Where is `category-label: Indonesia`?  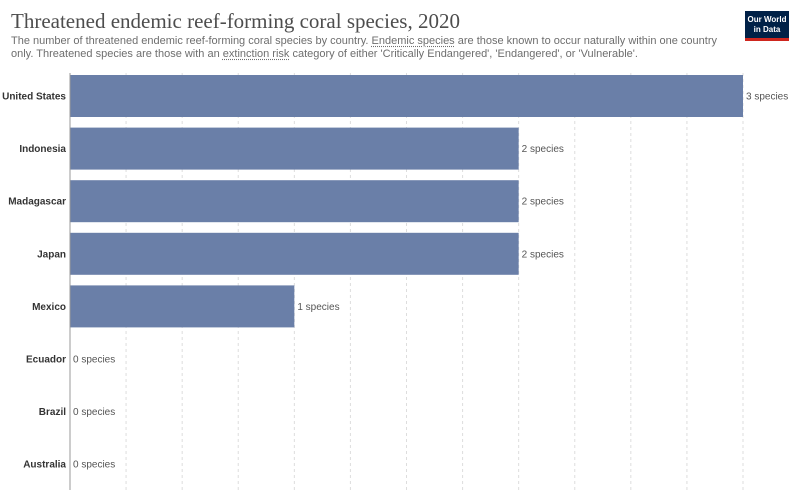 category-label: Indonesia is located at coordinates (42, 149).